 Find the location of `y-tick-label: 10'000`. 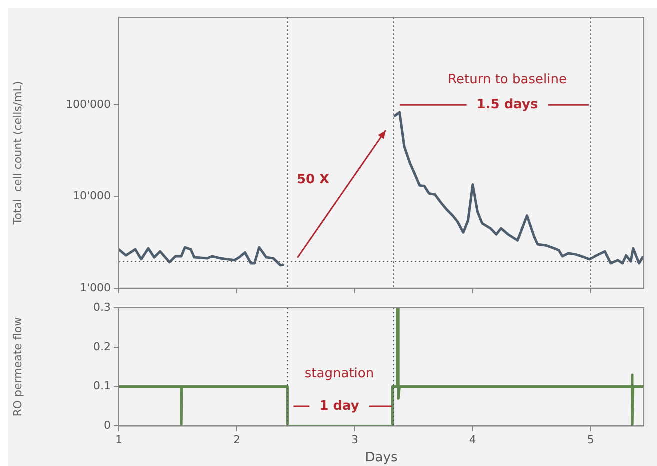

y-tick-label: 10'000 is located at coordinates (91, 196).